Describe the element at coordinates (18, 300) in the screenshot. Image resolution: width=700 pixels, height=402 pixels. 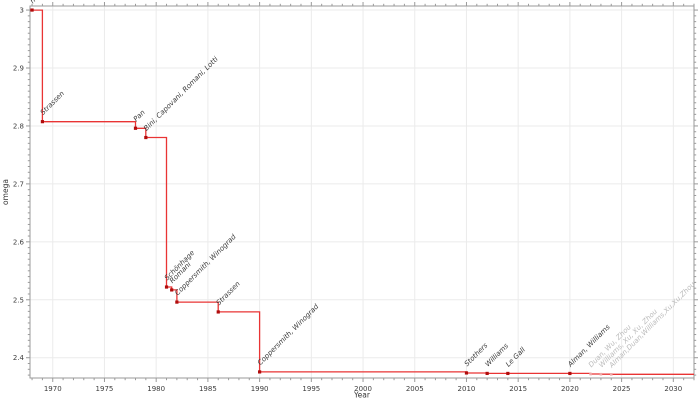
I see `y-tick-label: 2.5` at that location.